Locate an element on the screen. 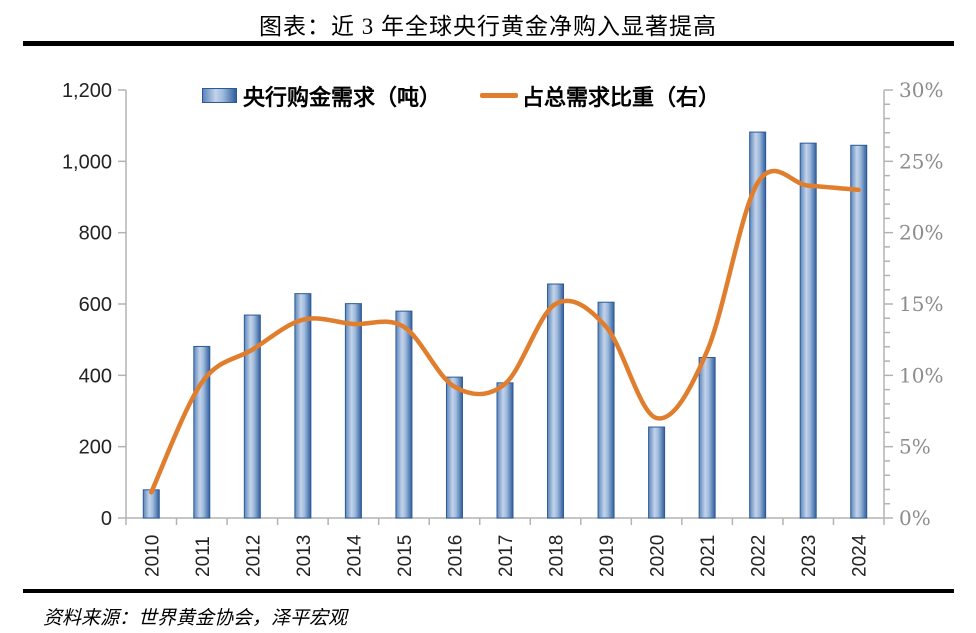 The height and width of the screenshot is (633, 976). right-axis-tick-label: 10% is located at coordinates (921, 375).